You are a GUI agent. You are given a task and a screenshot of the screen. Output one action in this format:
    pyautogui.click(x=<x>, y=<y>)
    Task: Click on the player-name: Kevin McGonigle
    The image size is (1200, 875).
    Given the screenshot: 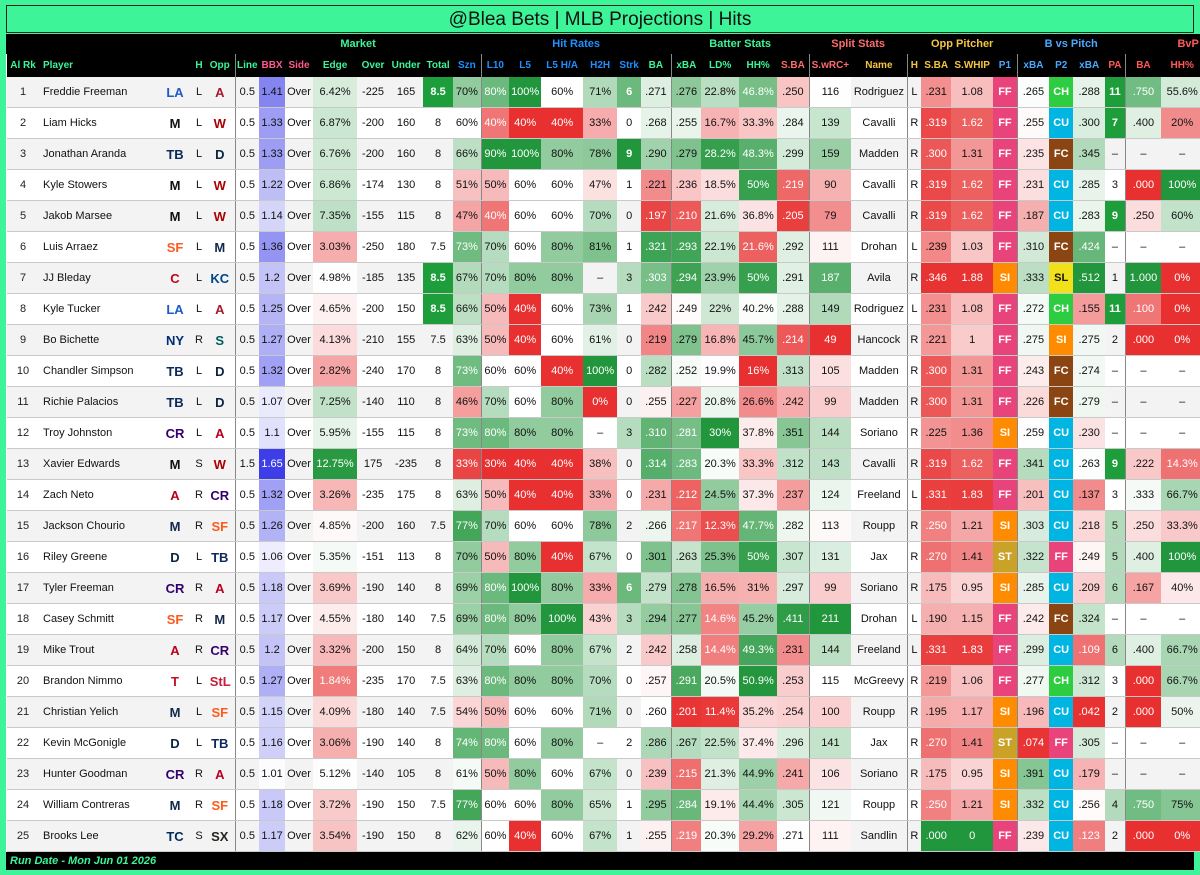 What is the action you would take?
    pyautogui.click(x=98, y=743)
    